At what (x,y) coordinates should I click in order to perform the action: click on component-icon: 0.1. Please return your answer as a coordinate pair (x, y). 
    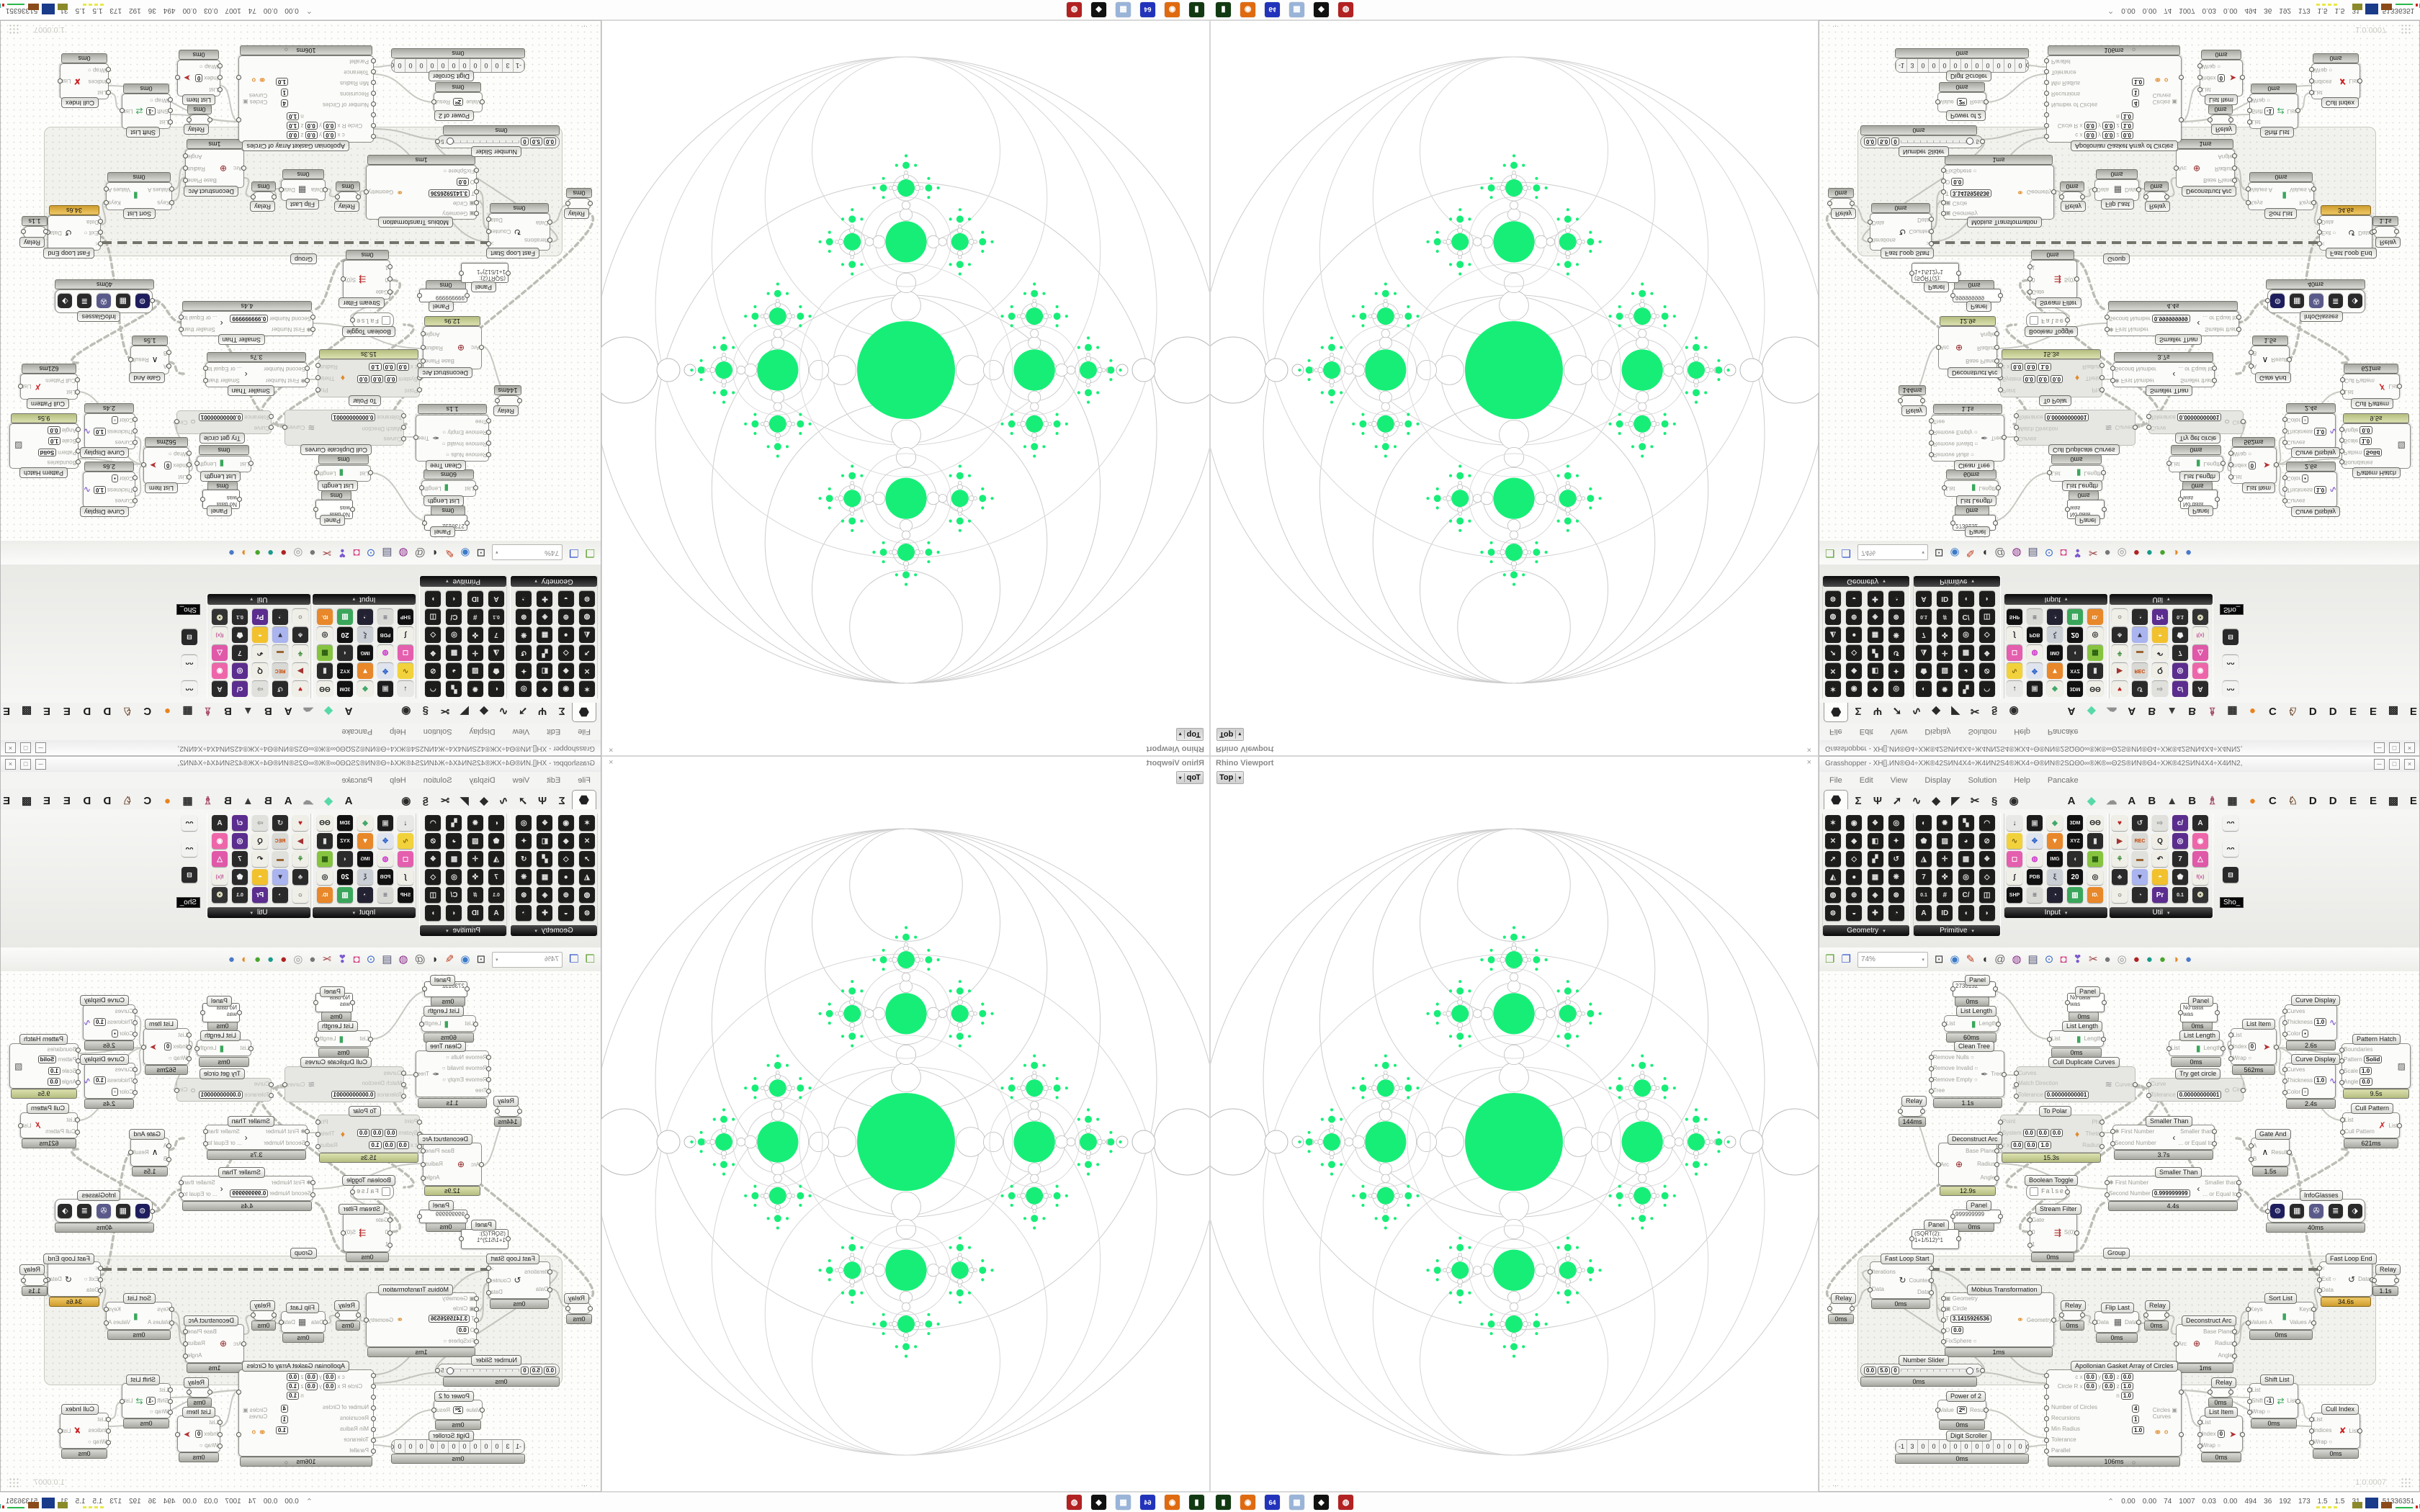
    Looking at the image, I should click on (1924, 895).